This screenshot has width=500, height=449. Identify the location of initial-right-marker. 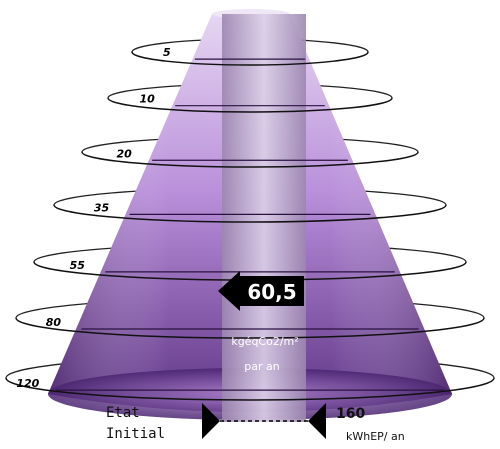
(317, 421).